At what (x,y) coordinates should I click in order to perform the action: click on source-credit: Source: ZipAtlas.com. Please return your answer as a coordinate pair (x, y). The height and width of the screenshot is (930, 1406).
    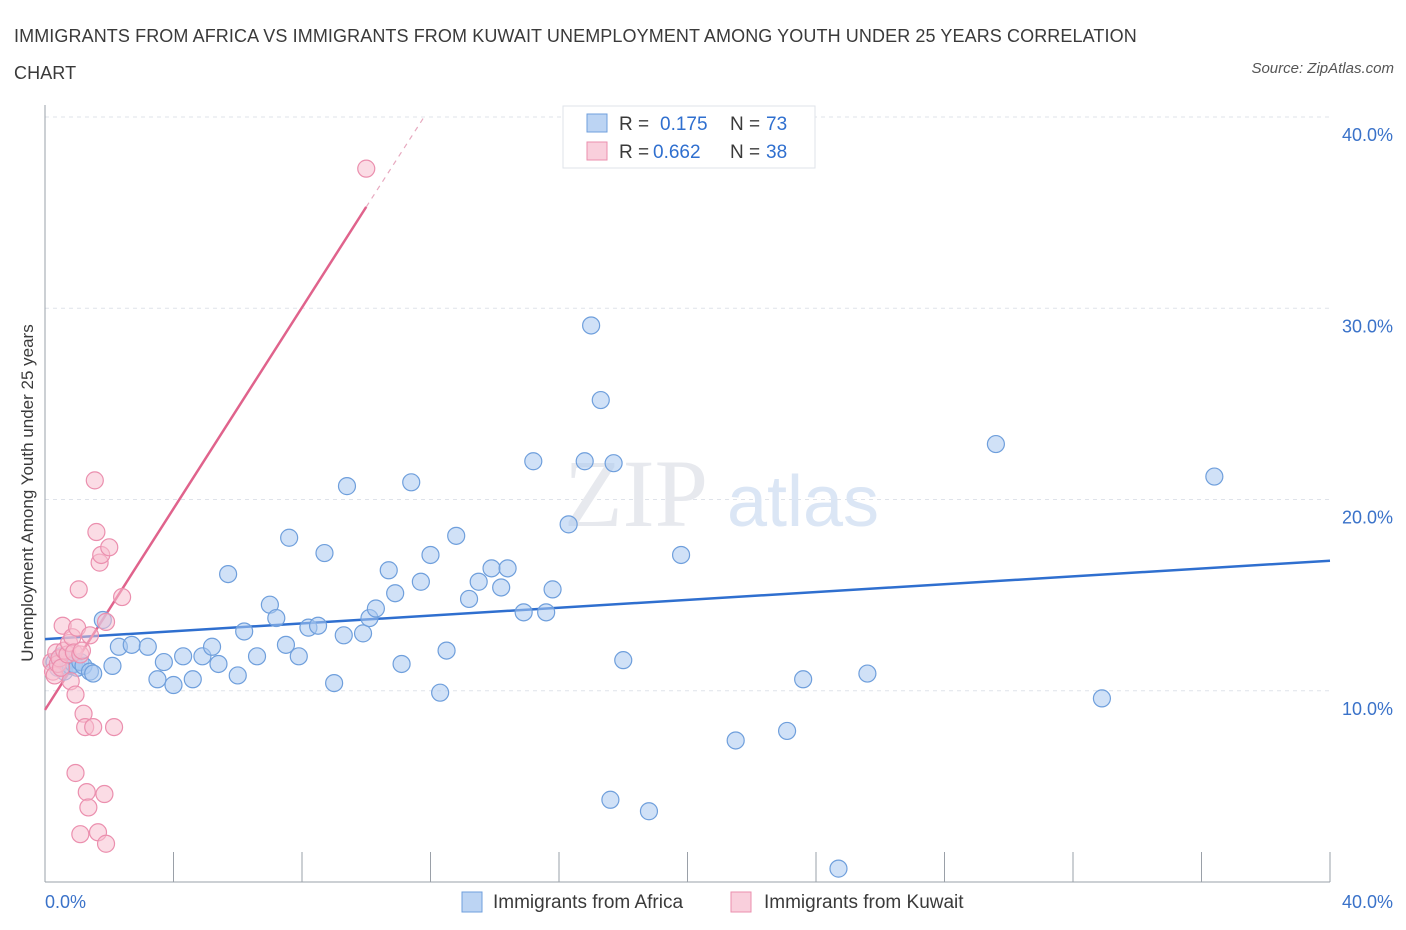
    Looking at the image, I should click on (1322, 68).